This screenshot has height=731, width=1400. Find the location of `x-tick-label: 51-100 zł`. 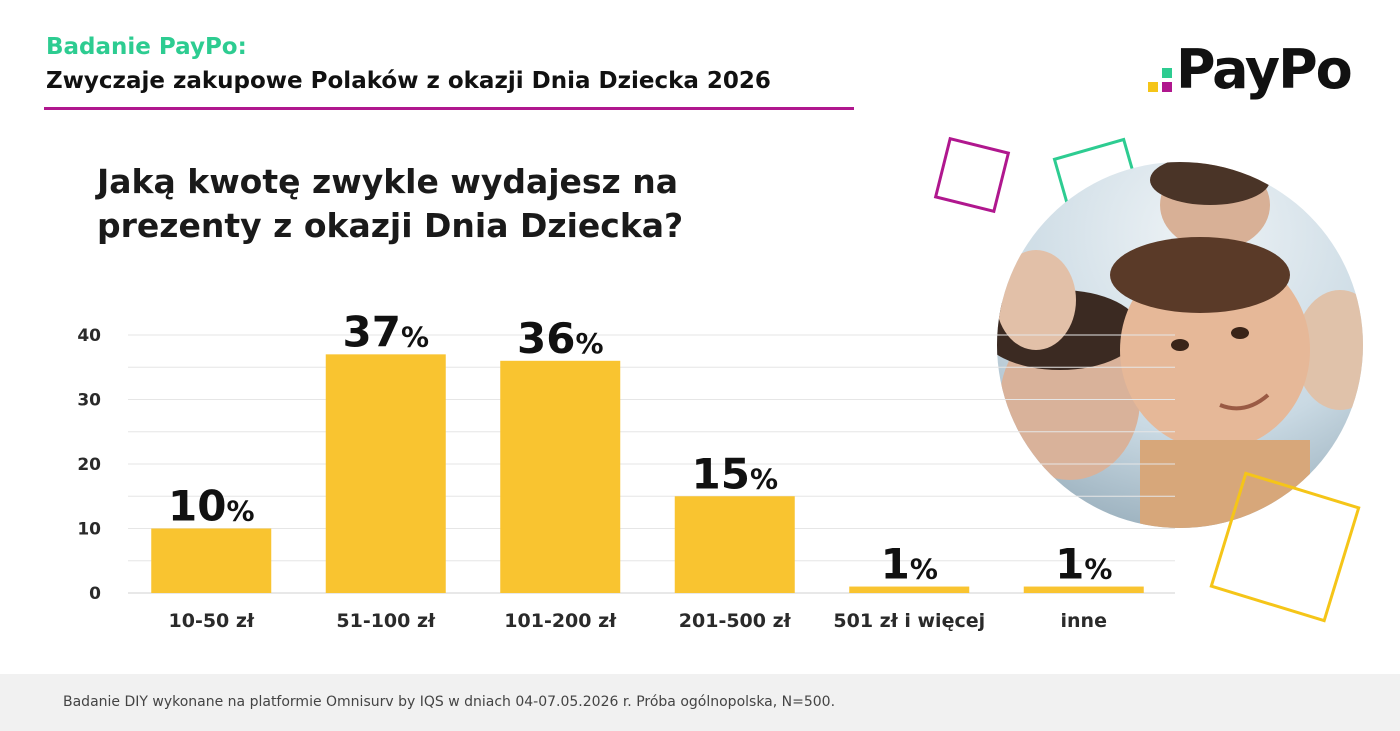

x-tick-label: 51-100 zł is located at coordinates (386, 621).